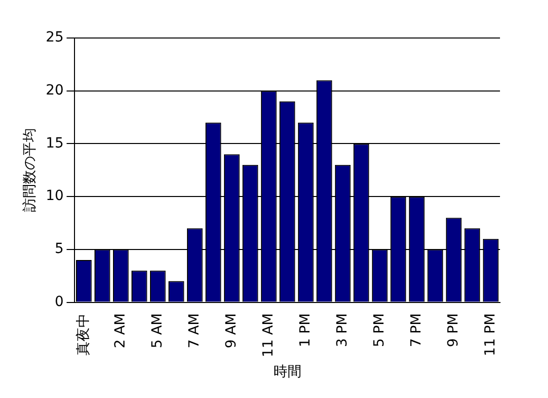  Describe the element at coordinates (84, 334) in the screenshot. I see `x-tick-label: 真夜中` at that location.